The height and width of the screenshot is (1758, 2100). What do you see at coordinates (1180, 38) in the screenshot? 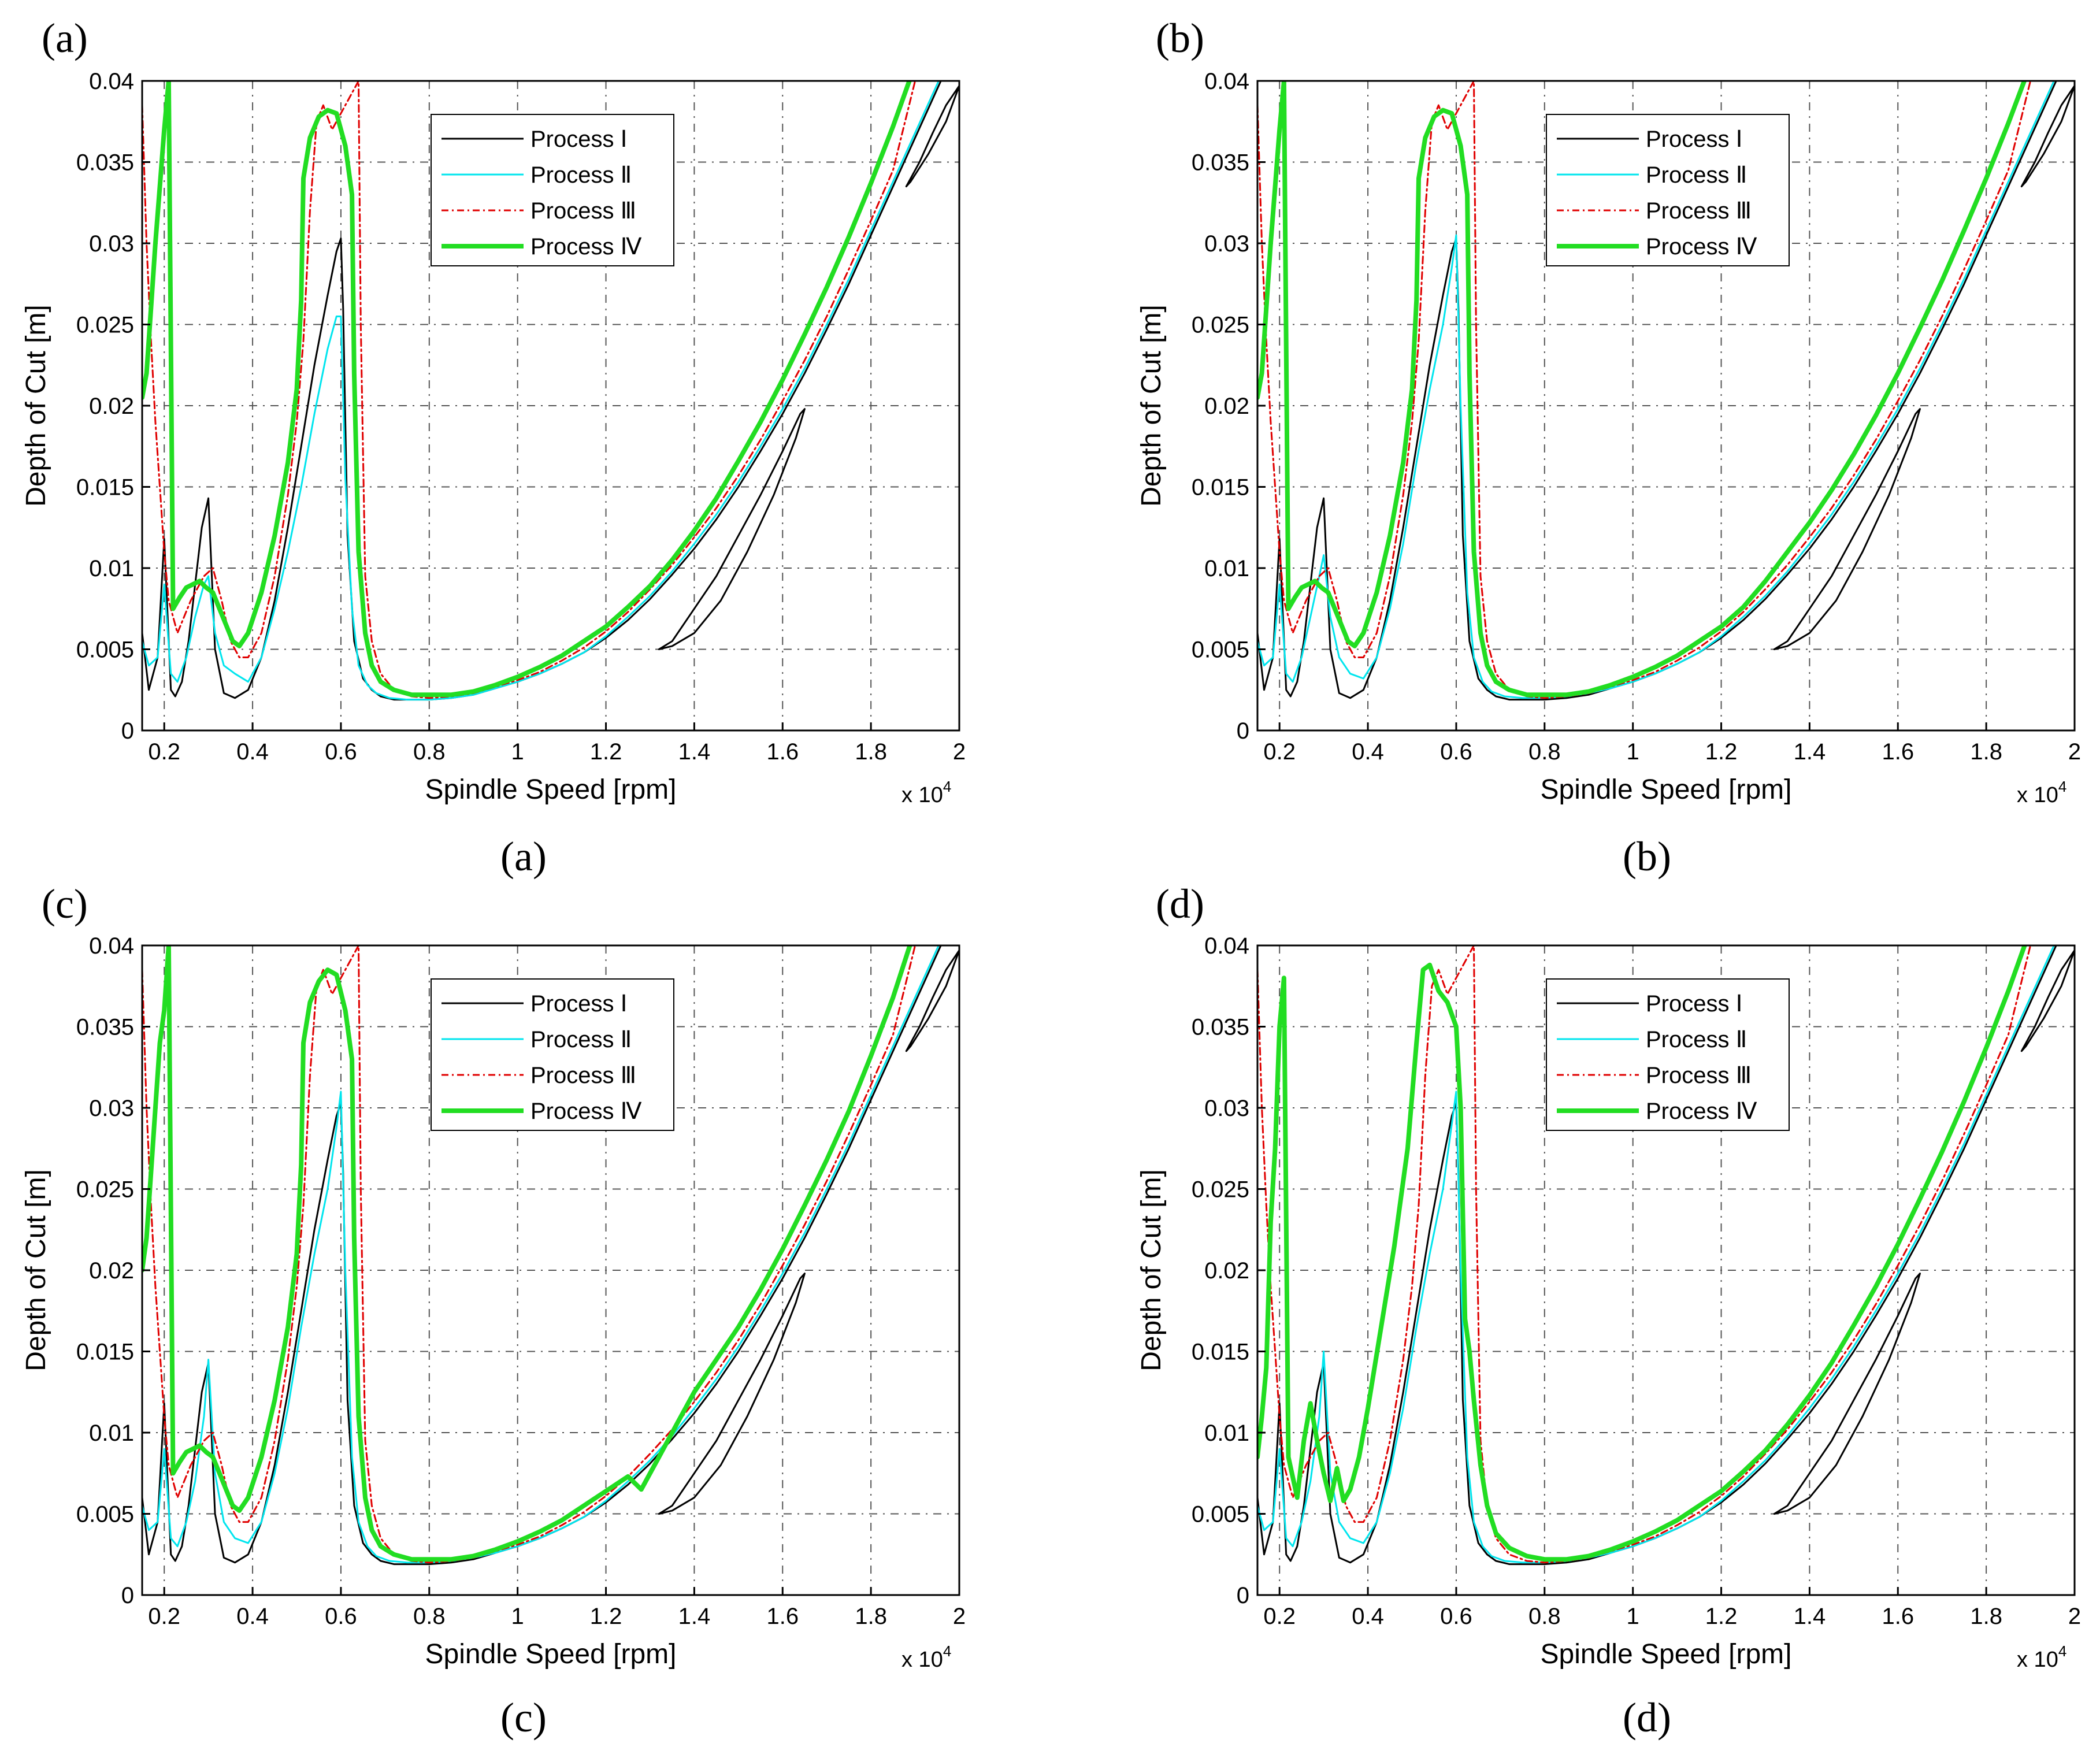
I see `panel-tag: (b)` at bounding box center [1180, 38].